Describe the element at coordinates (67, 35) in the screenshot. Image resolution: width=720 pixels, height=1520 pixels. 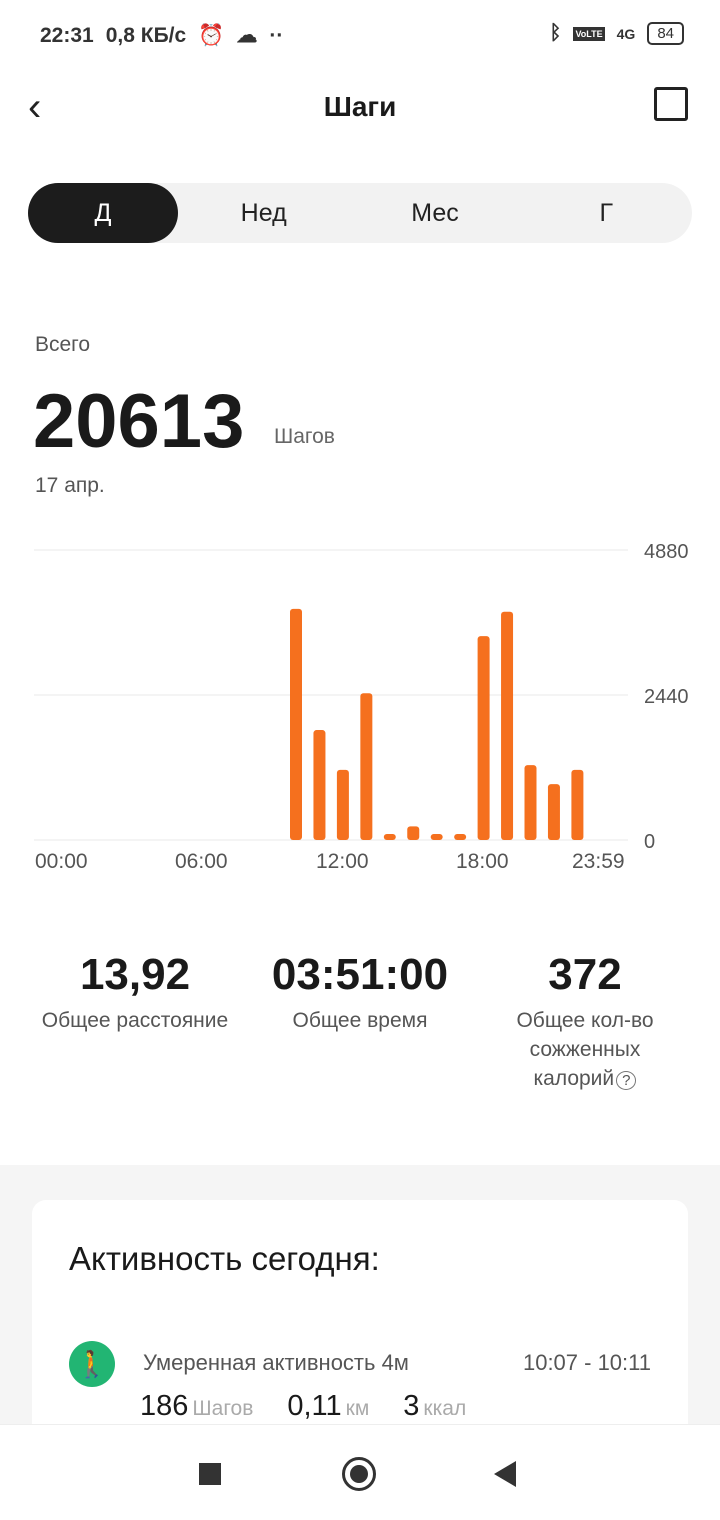
I see `clock: 22:31` at that location.